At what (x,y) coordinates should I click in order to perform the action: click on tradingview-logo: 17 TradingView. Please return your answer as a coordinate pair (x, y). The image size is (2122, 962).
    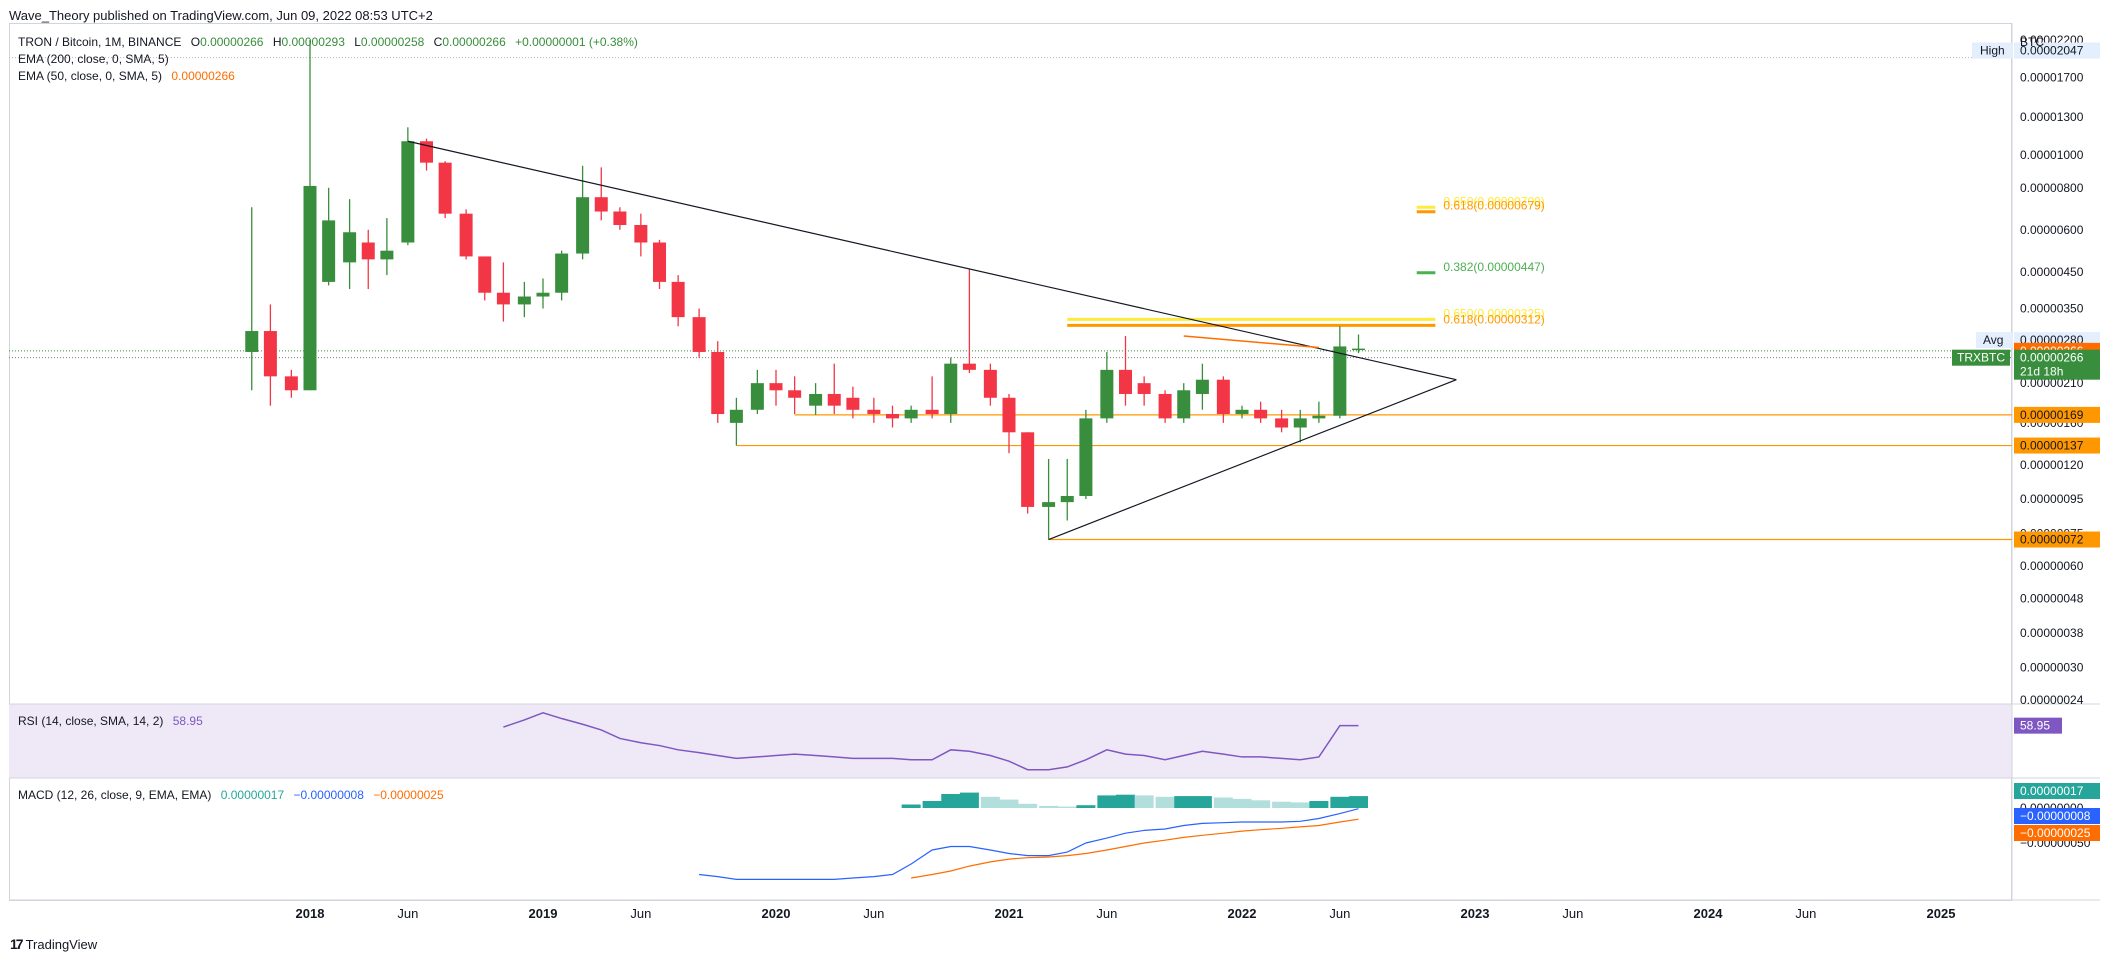
    Looking at the image, I should click on (54, 944).